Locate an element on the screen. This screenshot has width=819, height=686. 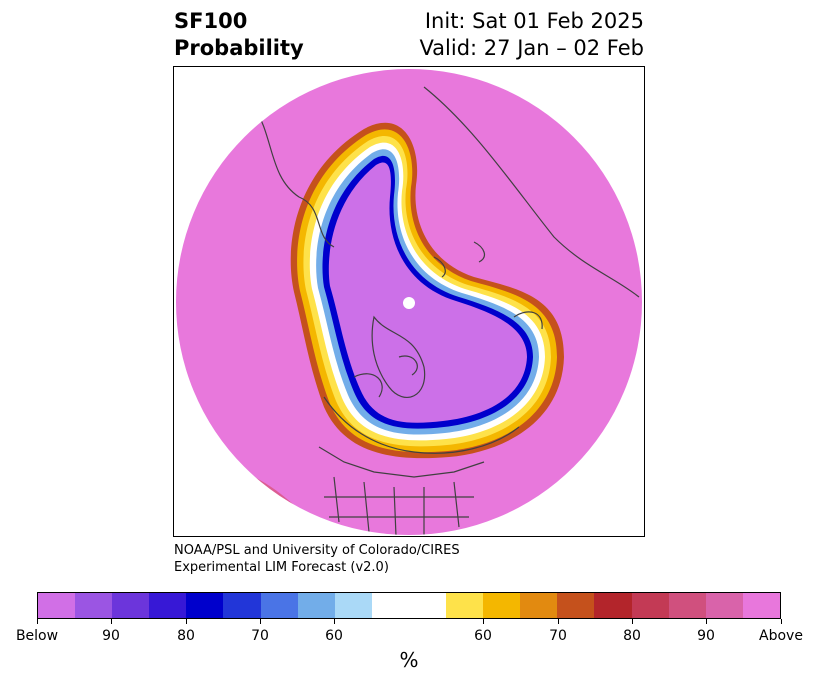
coastline-greenland is located at coordinates (398, 356).